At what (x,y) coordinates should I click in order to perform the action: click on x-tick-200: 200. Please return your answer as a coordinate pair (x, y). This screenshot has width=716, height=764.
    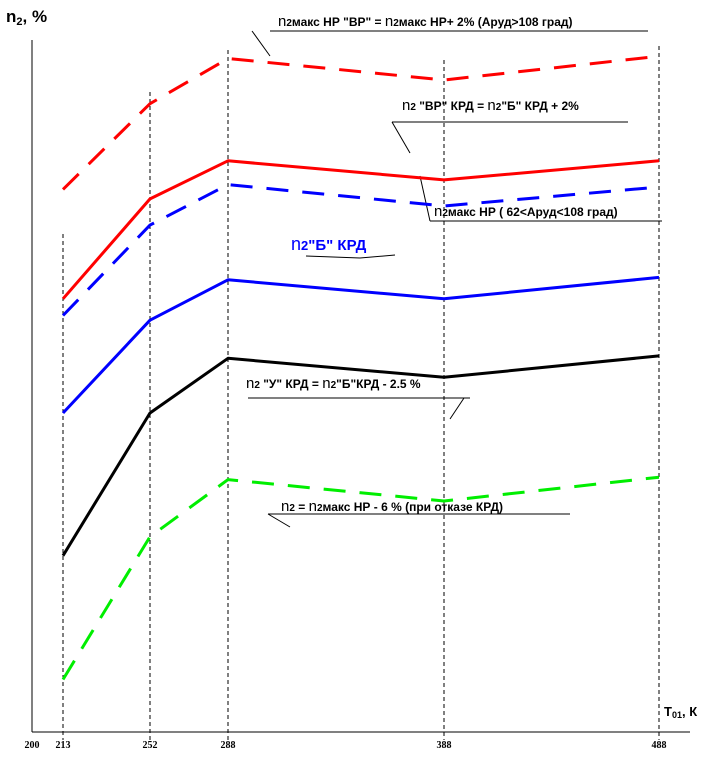
    Looking at the image, I should click on (32, 745).